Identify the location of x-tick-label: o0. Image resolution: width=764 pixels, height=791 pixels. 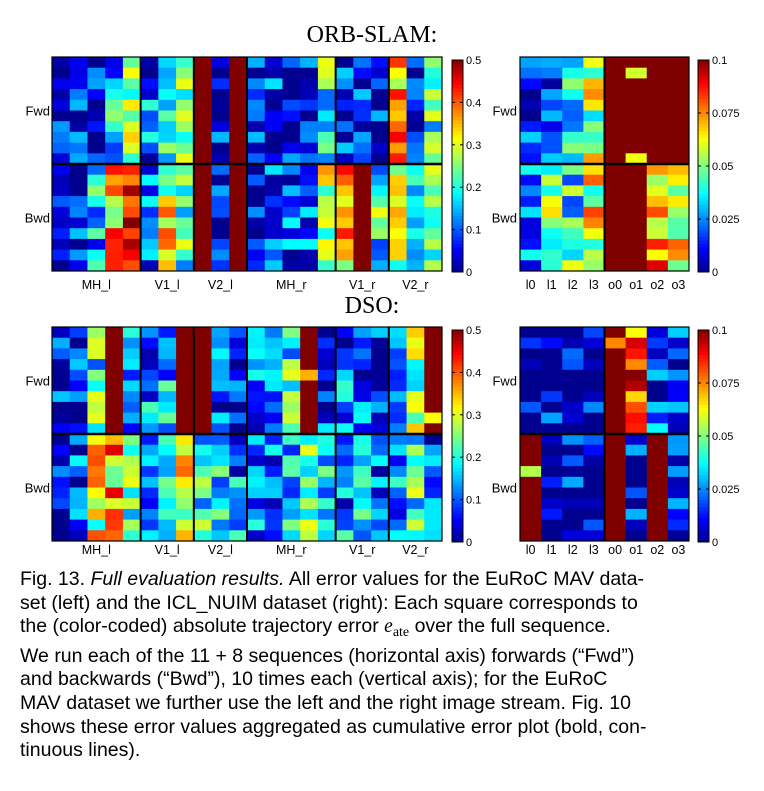
(615, 550).